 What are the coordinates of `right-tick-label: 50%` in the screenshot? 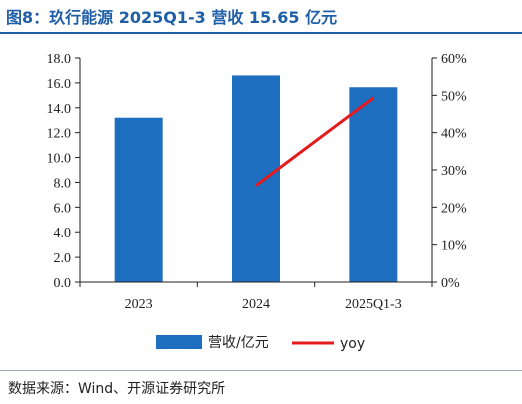 It's located at (454, 96).